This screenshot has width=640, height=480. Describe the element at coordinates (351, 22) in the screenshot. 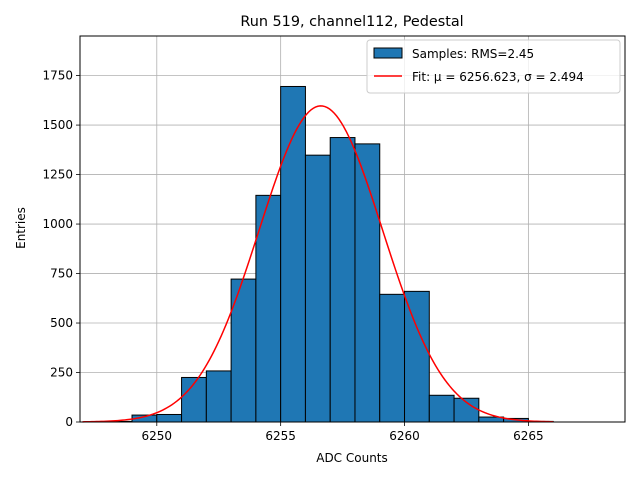

I see `chart-title: Run 519, channel112, Pedestal` at that location.